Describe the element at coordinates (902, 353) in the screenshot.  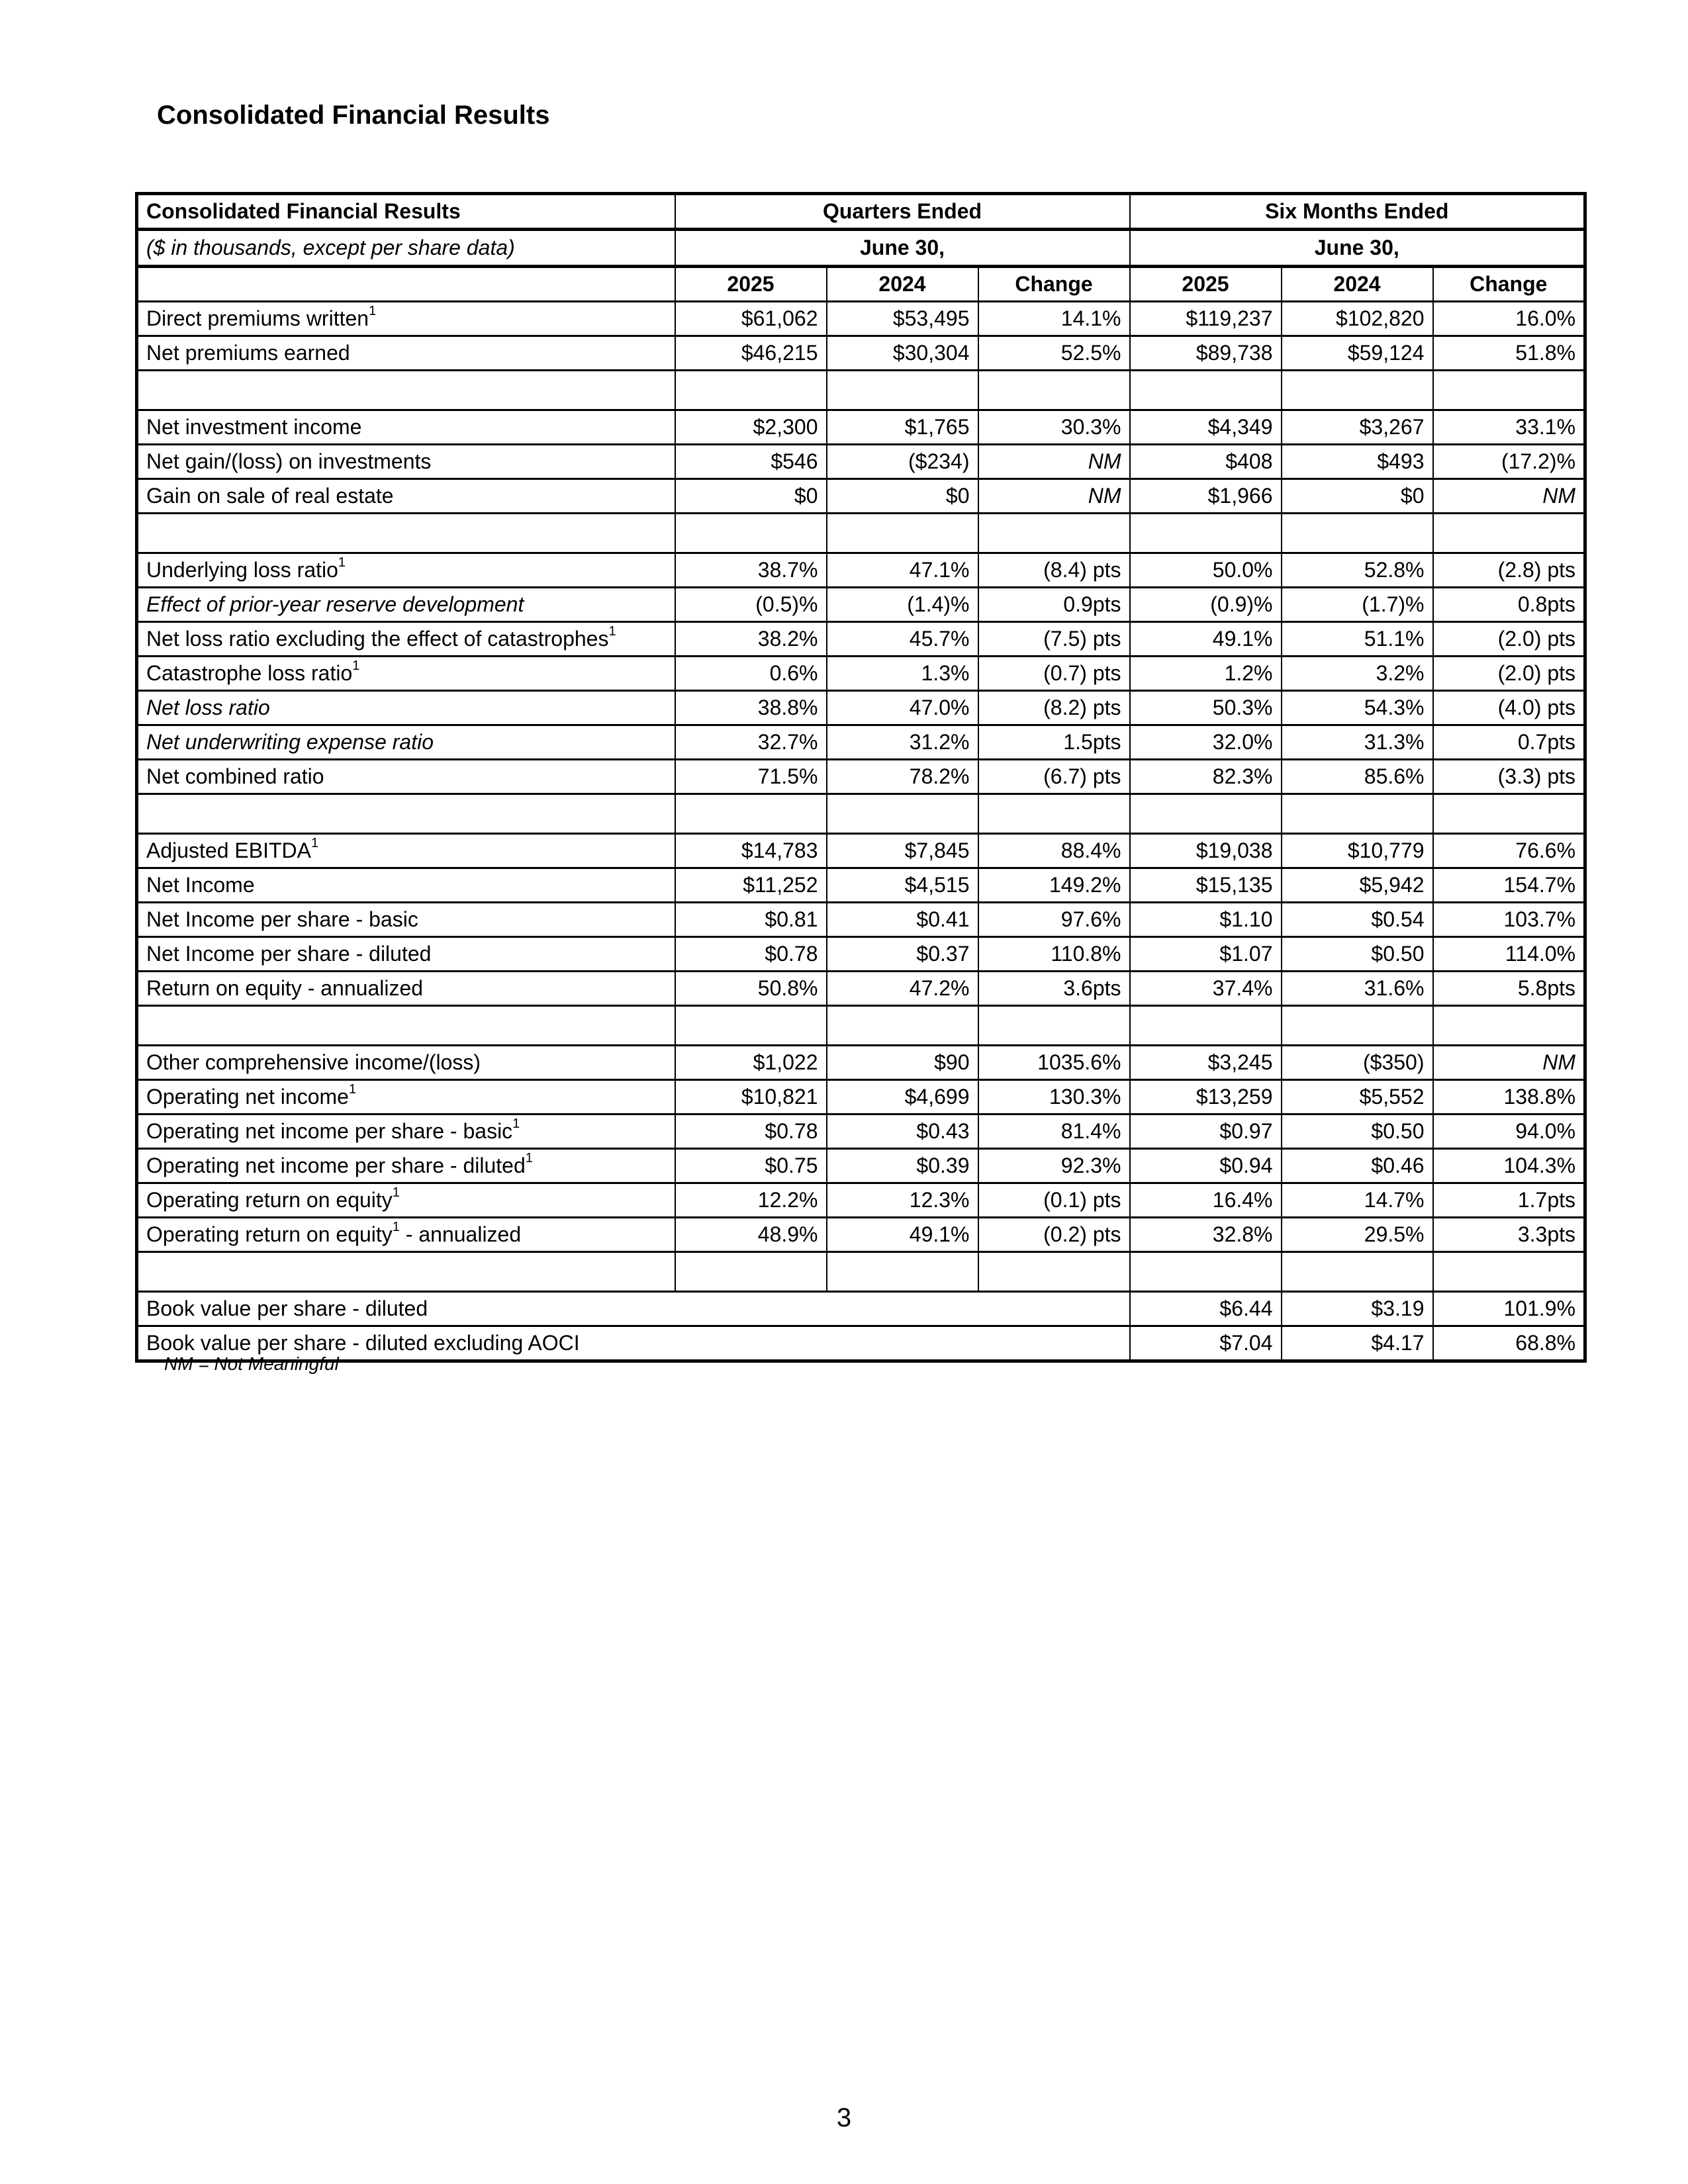
I see `value-cell: $30,304` at that location.